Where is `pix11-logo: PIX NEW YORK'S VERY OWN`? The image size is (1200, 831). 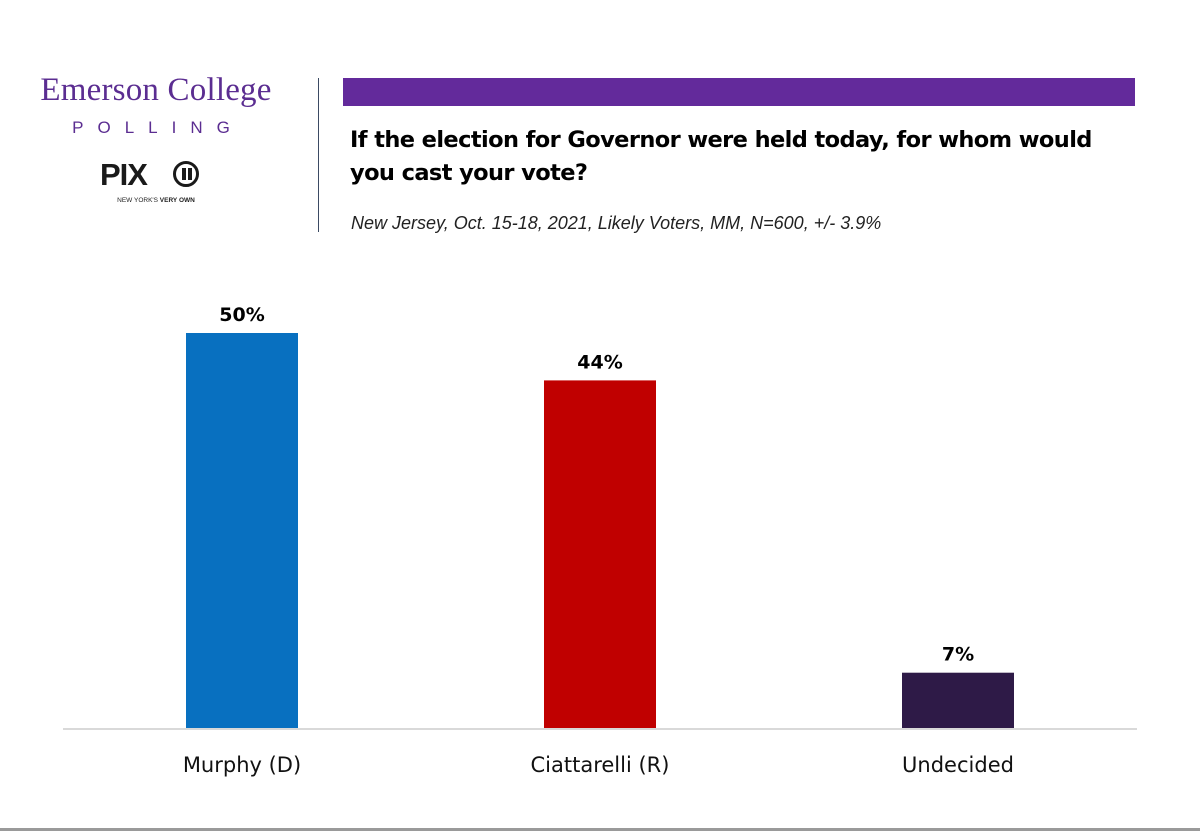
pix11-logo: PIX NEW YORK'S VERY OWN is located at coordinates (156, 183).